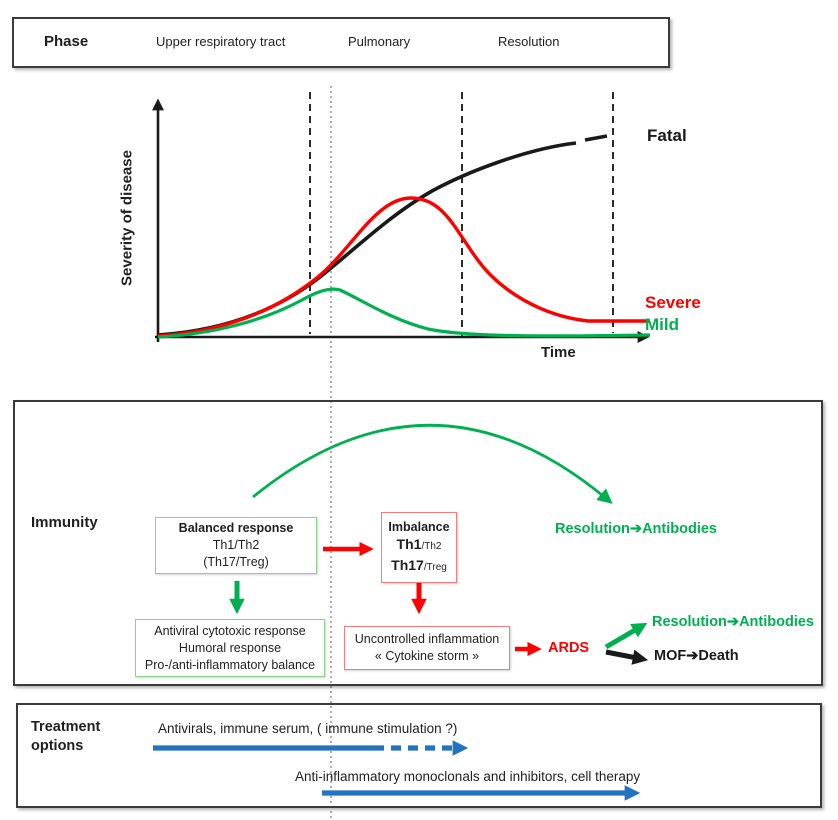  Describe the element at coordinates (221, 41) in the screenshot. I see `phase-item-upper-respiratory: Upper respiratory tract` at that location.